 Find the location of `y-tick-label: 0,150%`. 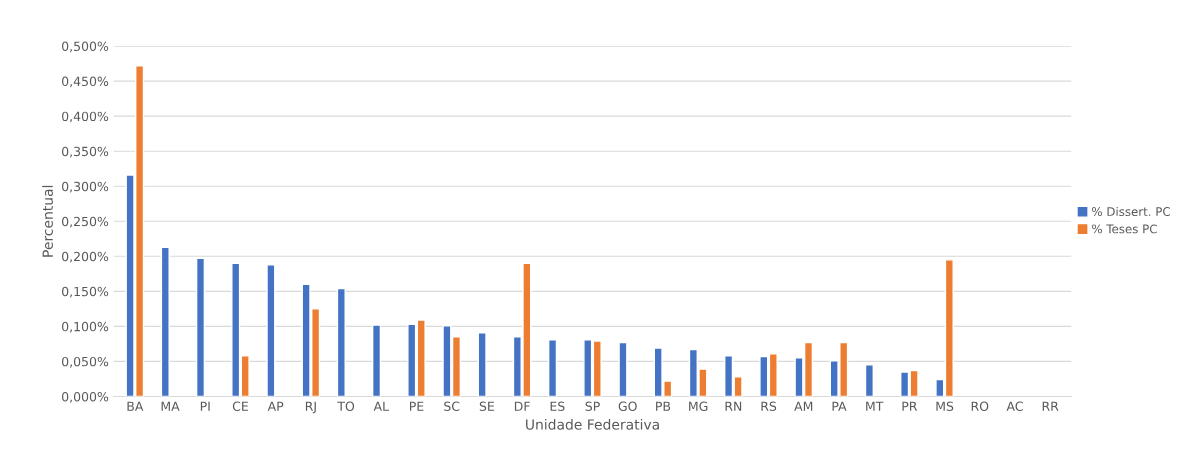

y-tick-label: 0,150% is located at coordinates (85, 292).